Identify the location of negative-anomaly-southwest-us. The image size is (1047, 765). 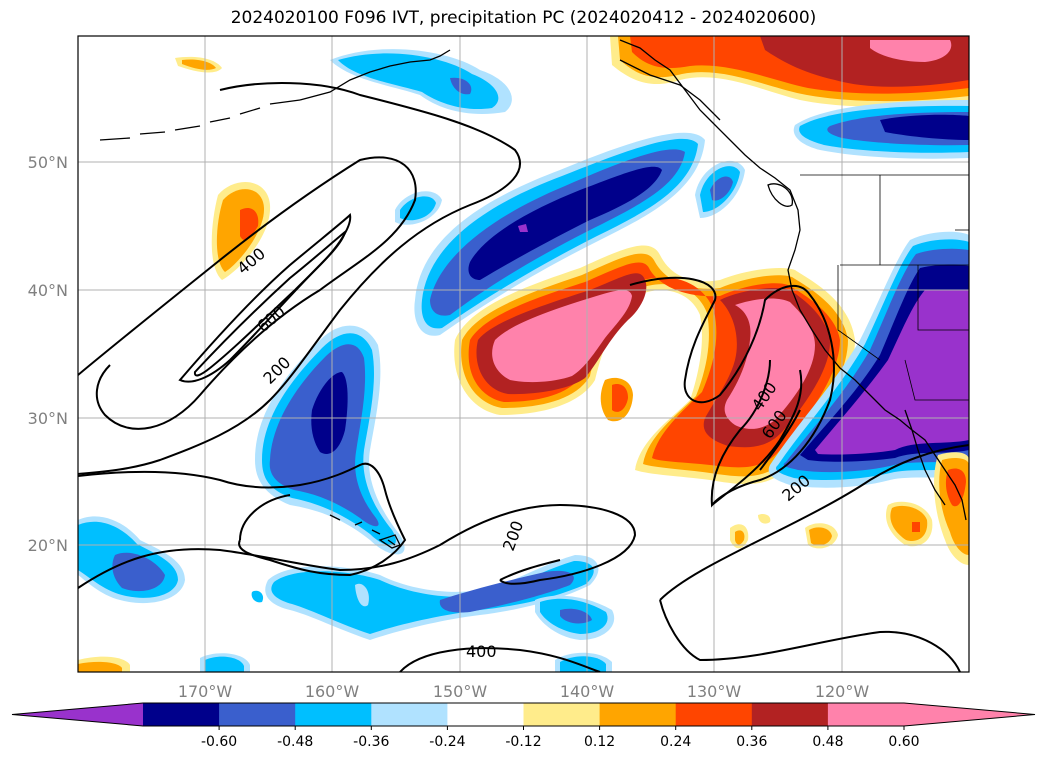
(868, 359).